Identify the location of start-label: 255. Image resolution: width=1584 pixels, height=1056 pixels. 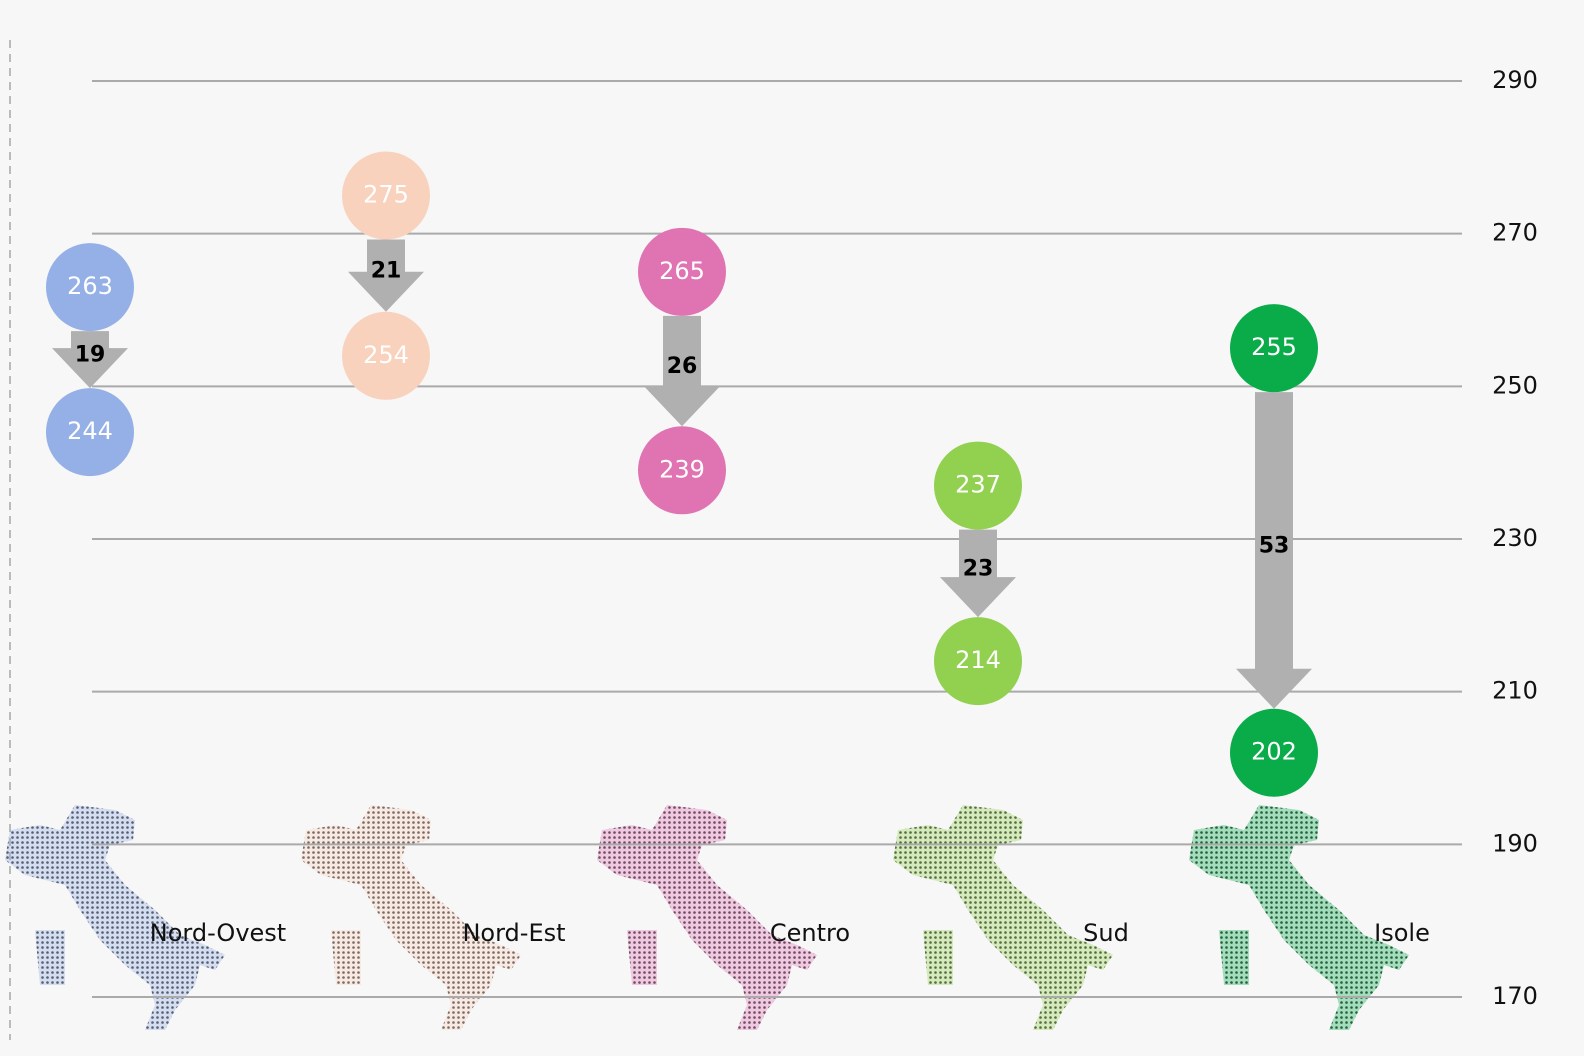
(1274, 347).